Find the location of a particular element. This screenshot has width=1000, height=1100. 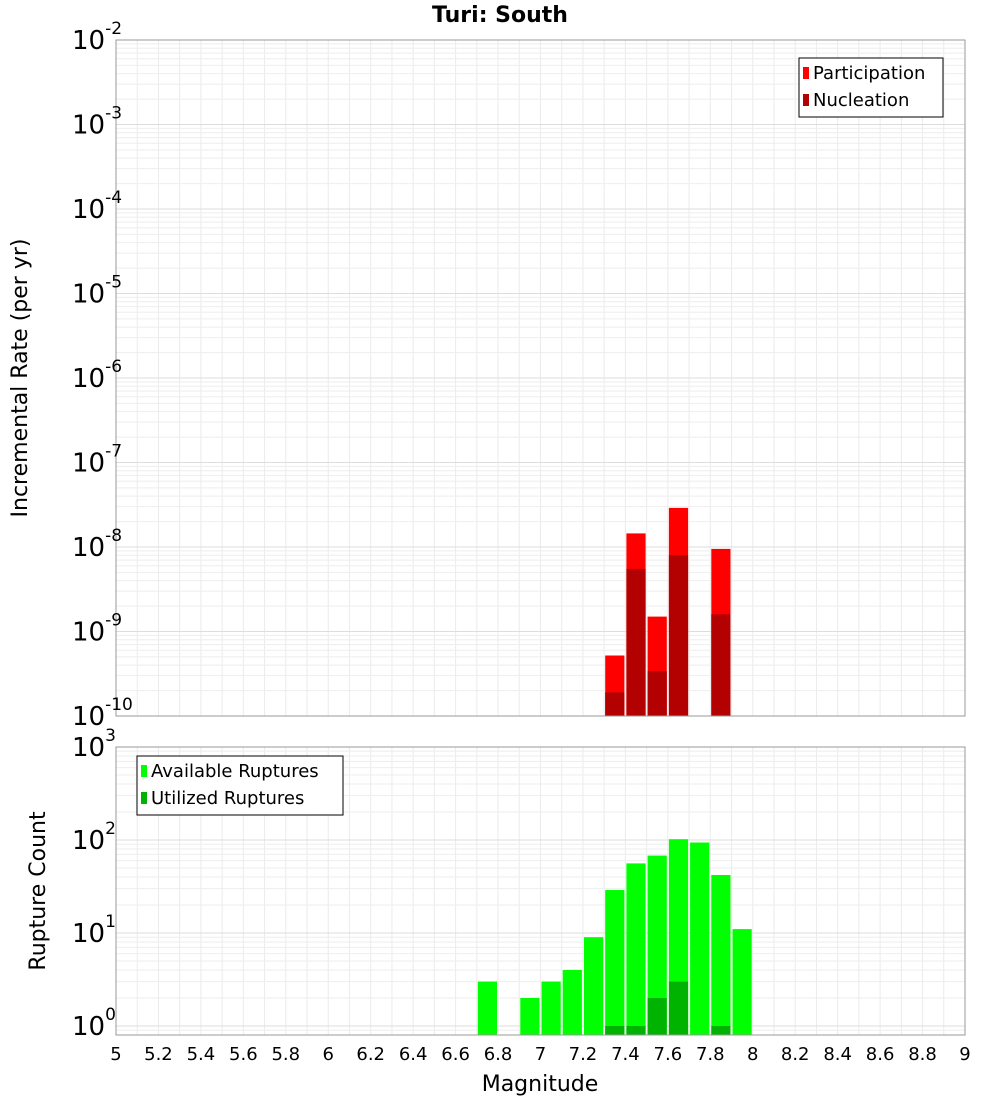

top-y-tick-label: 10⁻² is located at coordinates (97, 37).